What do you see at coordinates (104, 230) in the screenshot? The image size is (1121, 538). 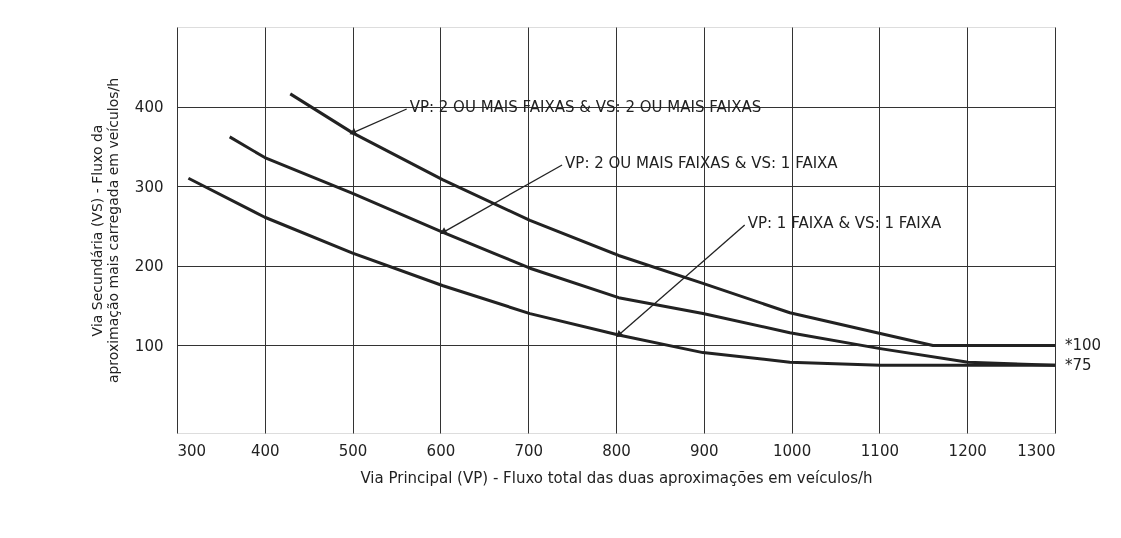 I see `y-axis-title: Via Secundária (VS) - Fluxo da aproximação mais carregada em veículos/h` at bounding box center [104, 230].